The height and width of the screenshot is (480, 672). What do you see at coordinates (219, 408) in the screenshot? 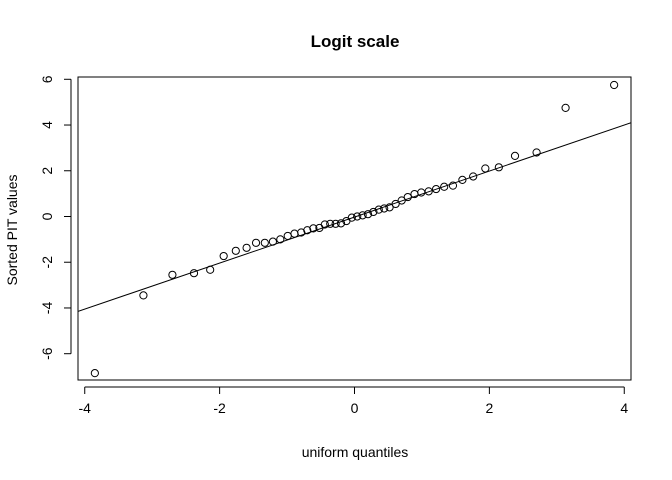
I see `x-tick-label: -2` at bounding box center [219, 408].